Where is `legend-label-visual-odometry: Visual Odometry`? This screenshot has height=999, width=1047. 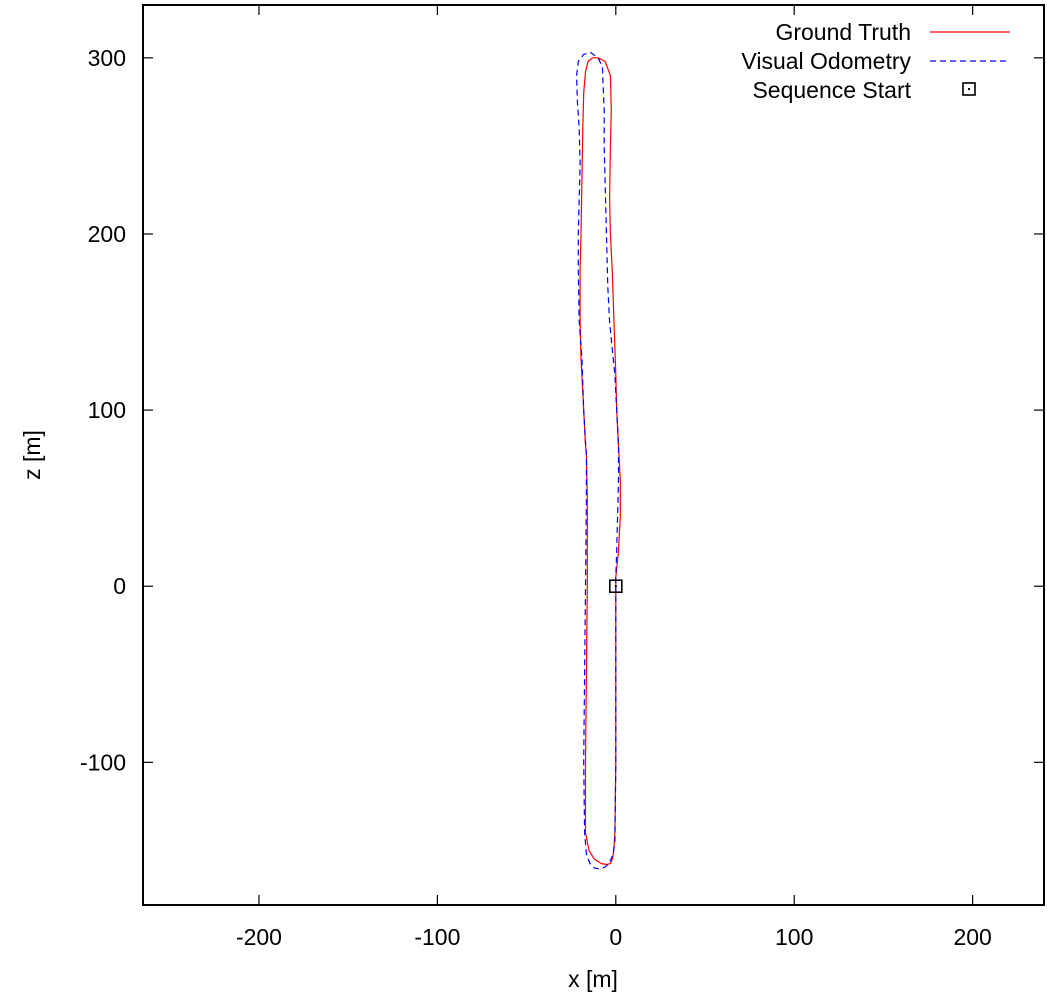 legend-label-visual-odometry: Visual Odometry is located at coordinates (826, 61).